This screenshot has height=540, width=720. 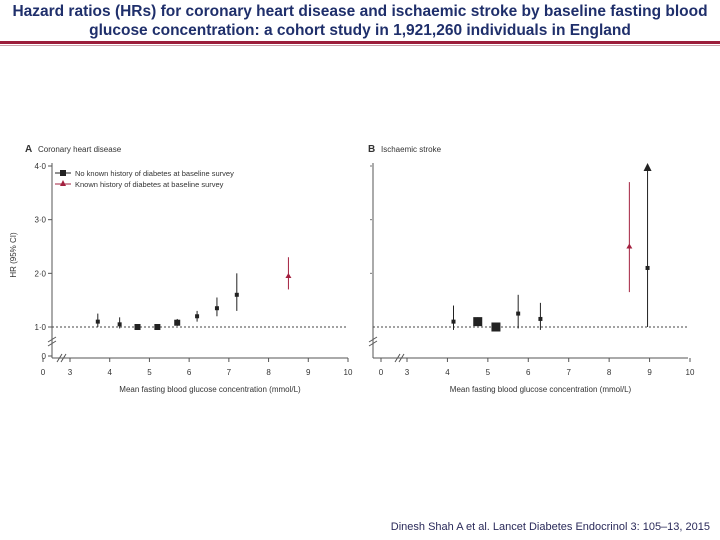 What do you see at coordinates (411, 149) in the screenshot?
I see `panel-title: Ischaemic stroke` at bounding box center [411, 149].